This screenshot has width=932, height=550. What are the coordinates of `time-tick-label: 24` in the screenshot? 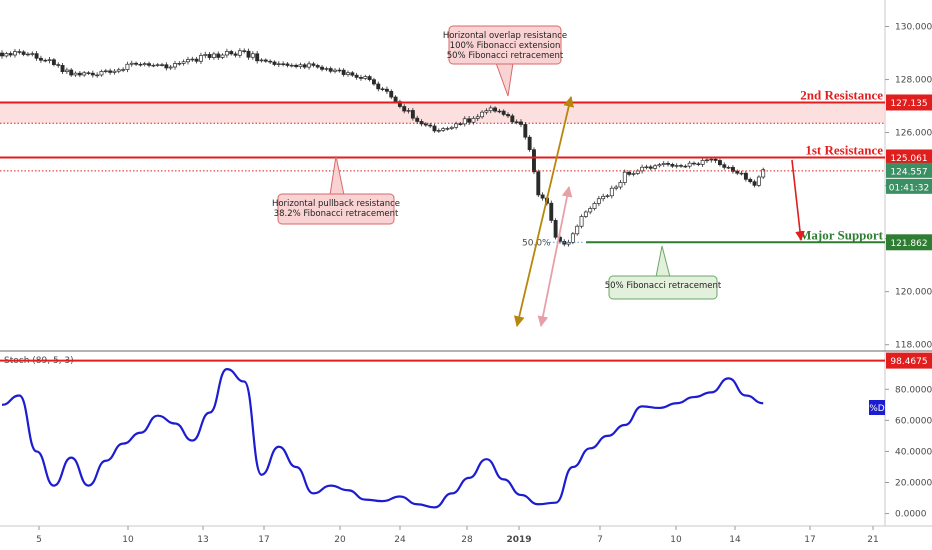 It's located at (400, 540).